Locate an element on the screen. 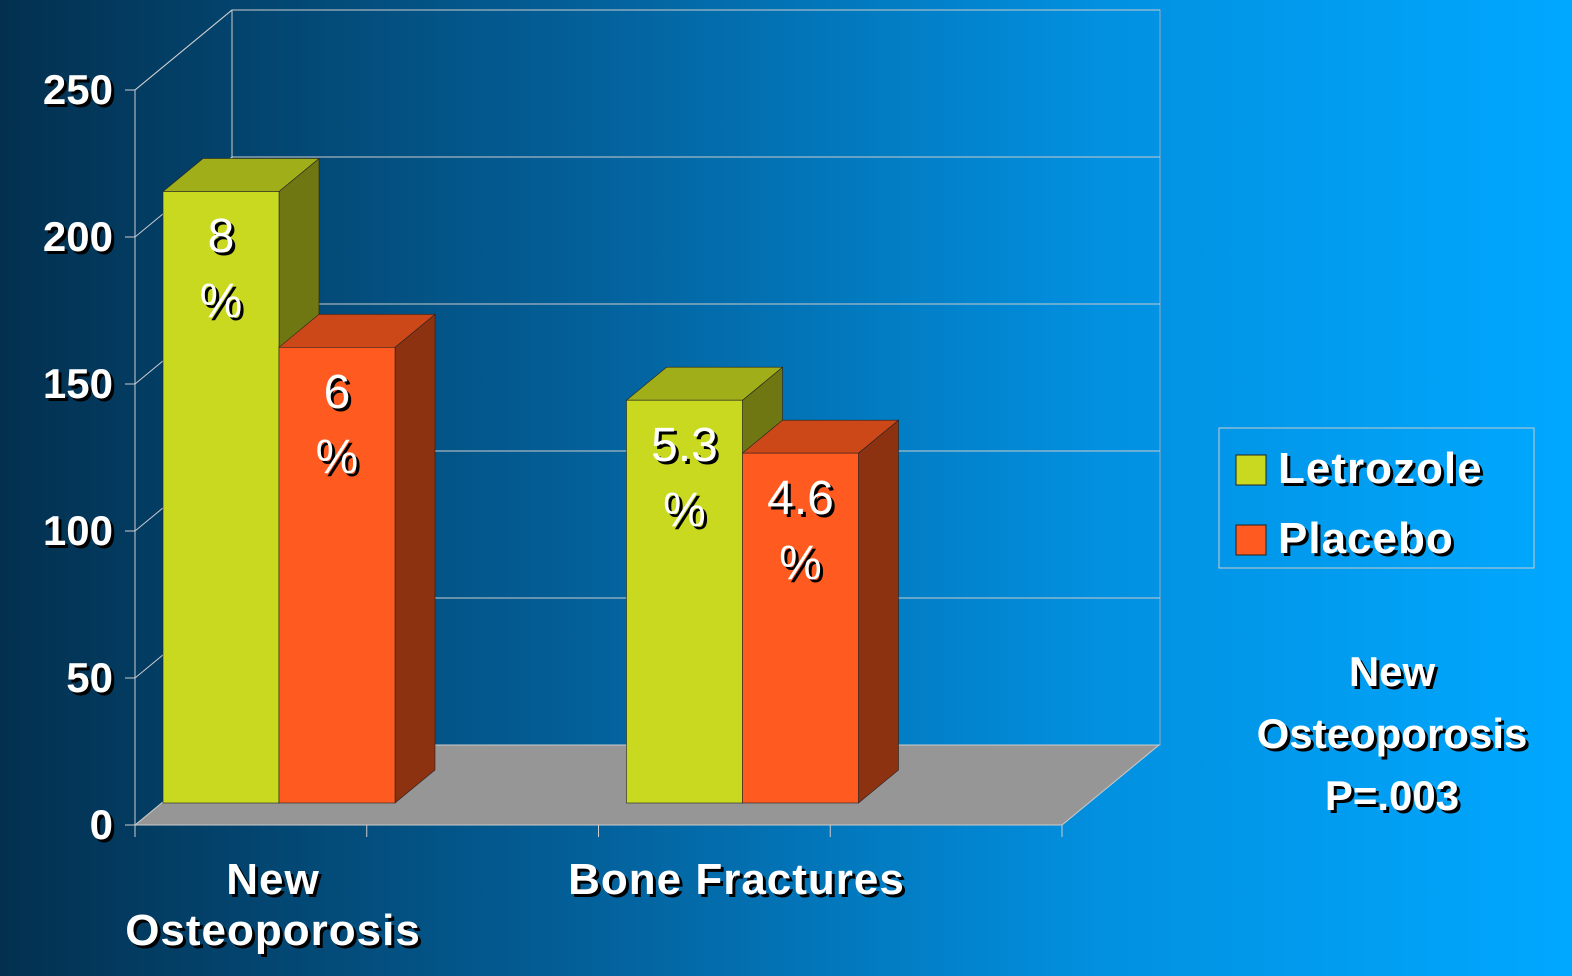 Image resolution: width=1572 pixels, height=976 pixels. bar-annotation: 4.6 % is located at coordinates (800, 531).